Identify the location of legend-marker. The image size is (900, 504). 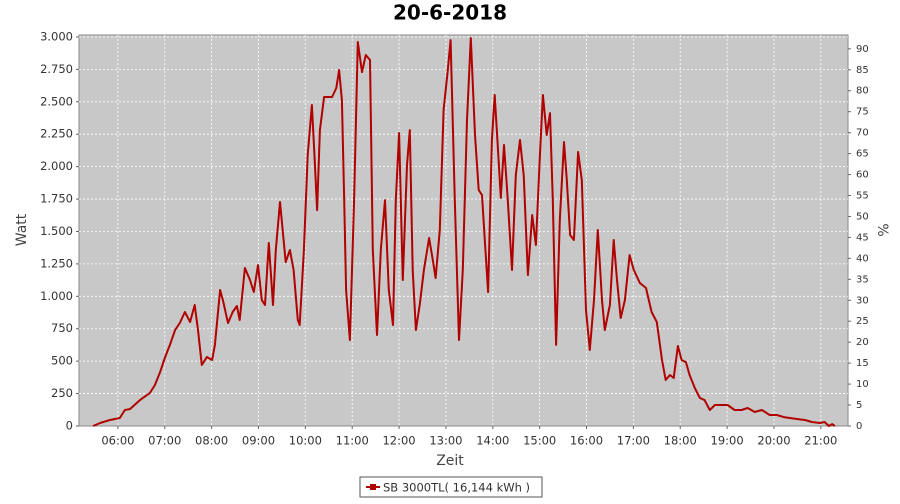
(373, 487).